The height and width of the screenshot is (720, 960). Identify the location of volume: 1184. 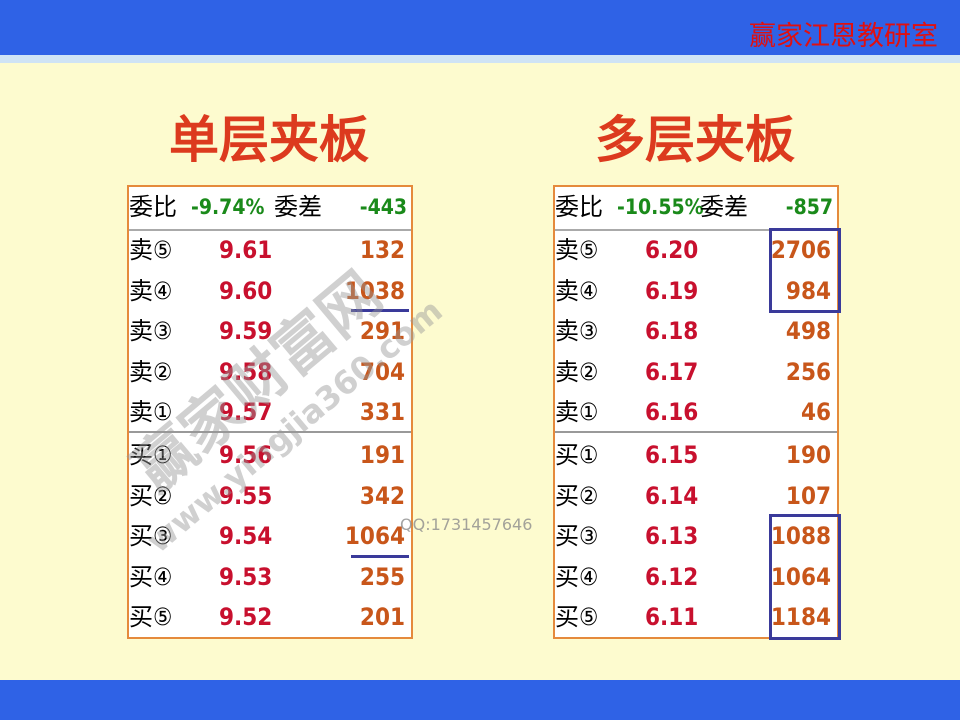
(800, 617).